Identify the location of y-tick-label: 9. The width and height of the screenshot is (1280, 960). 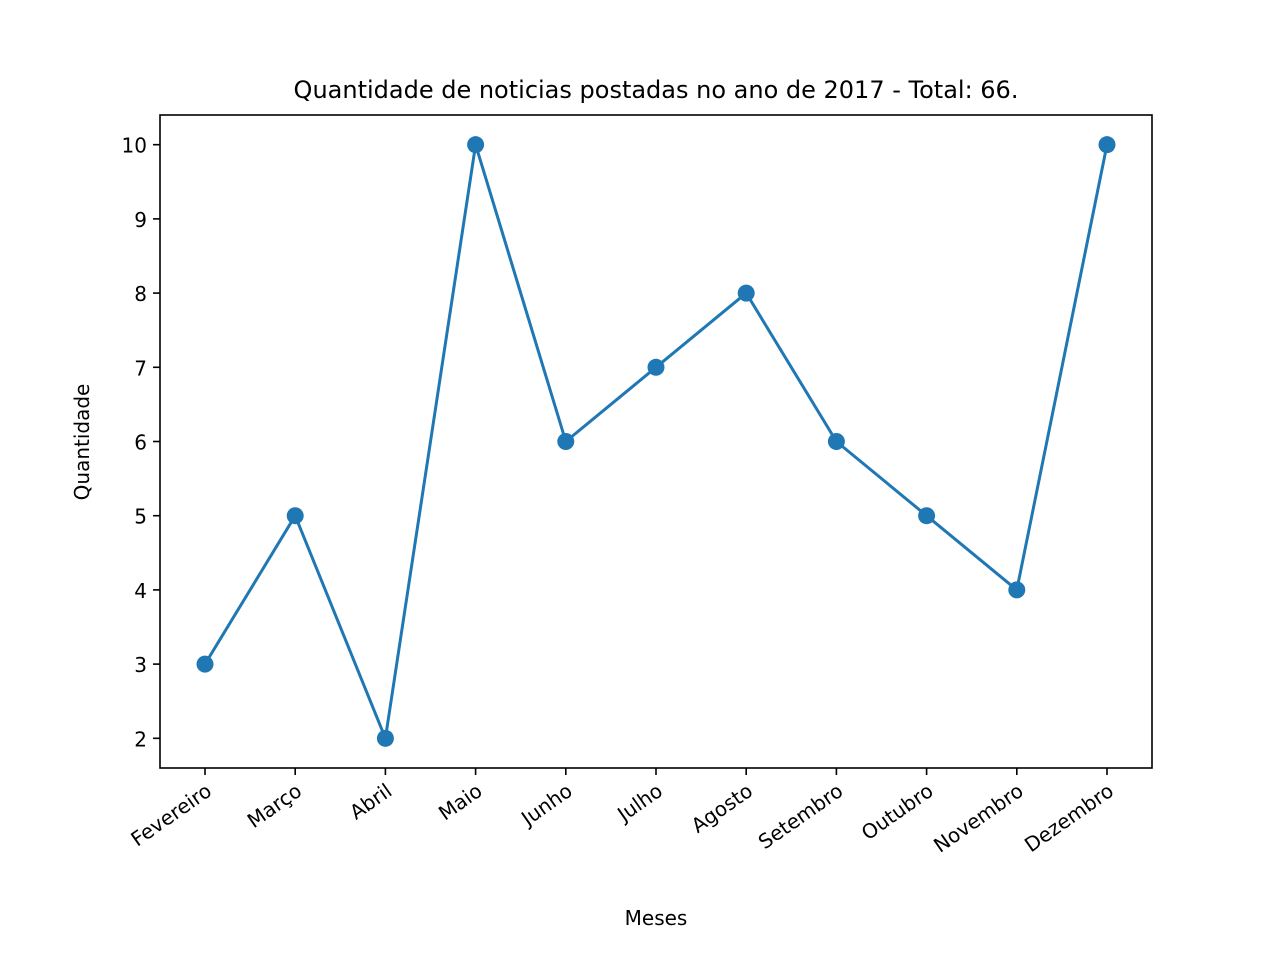
(140, 220).